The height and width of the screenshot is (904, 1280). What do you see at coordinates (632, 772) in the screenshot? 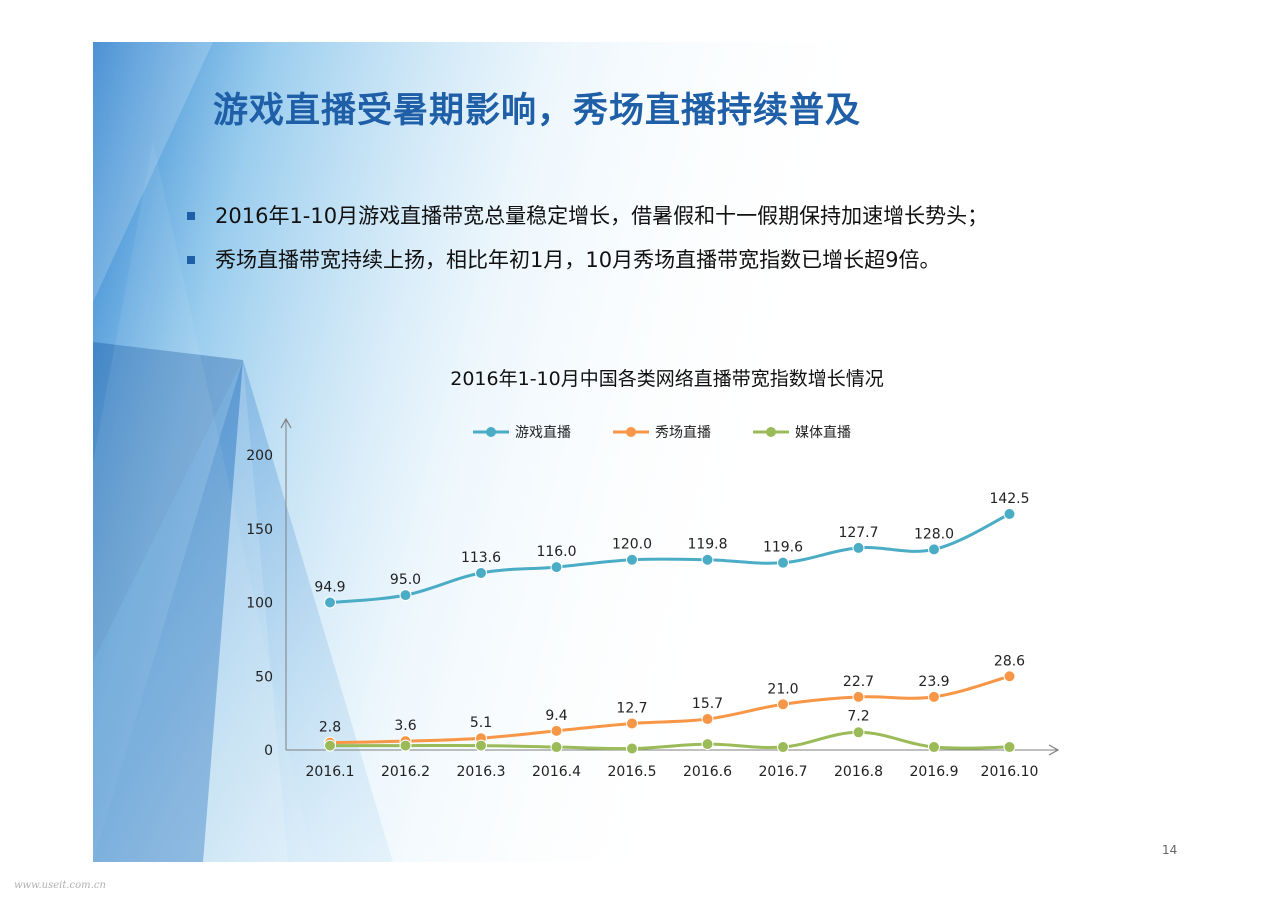
I see `x-tick-label: 2016.5` at bounding box center [632, 772].